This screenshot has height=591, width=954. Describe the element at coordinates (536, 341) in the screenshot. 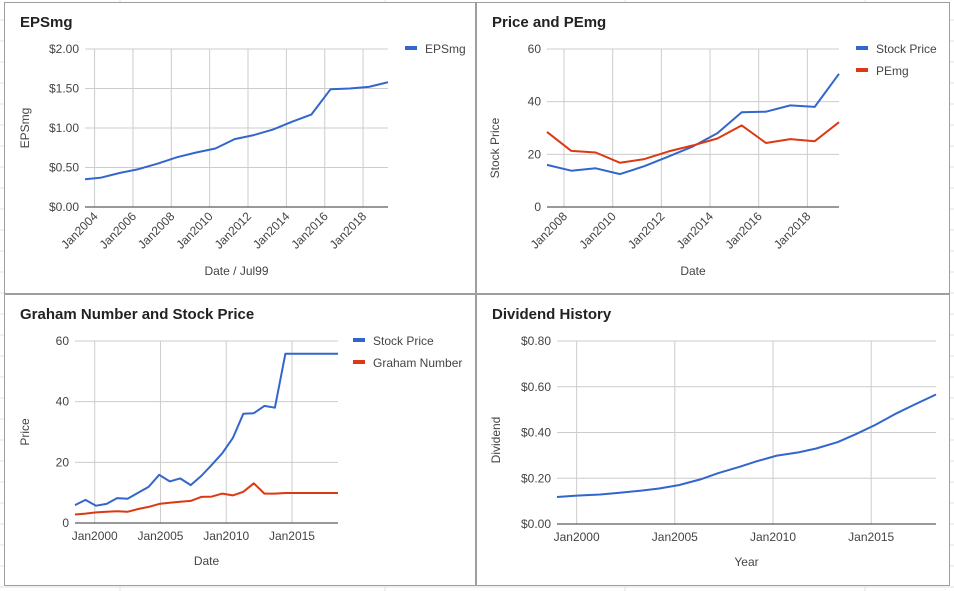

I see `y-tick-label: $0.80` at that location.